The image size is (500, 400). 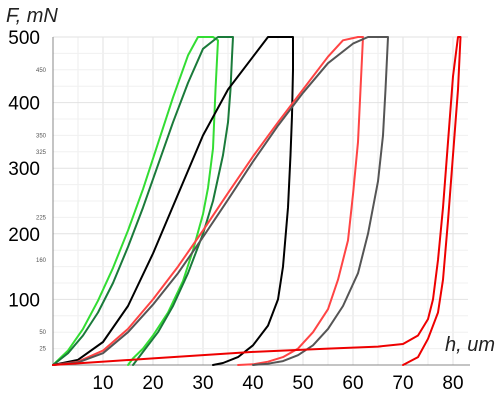 I want to click on y-minor-label: 450, so click(x=41, y=71).